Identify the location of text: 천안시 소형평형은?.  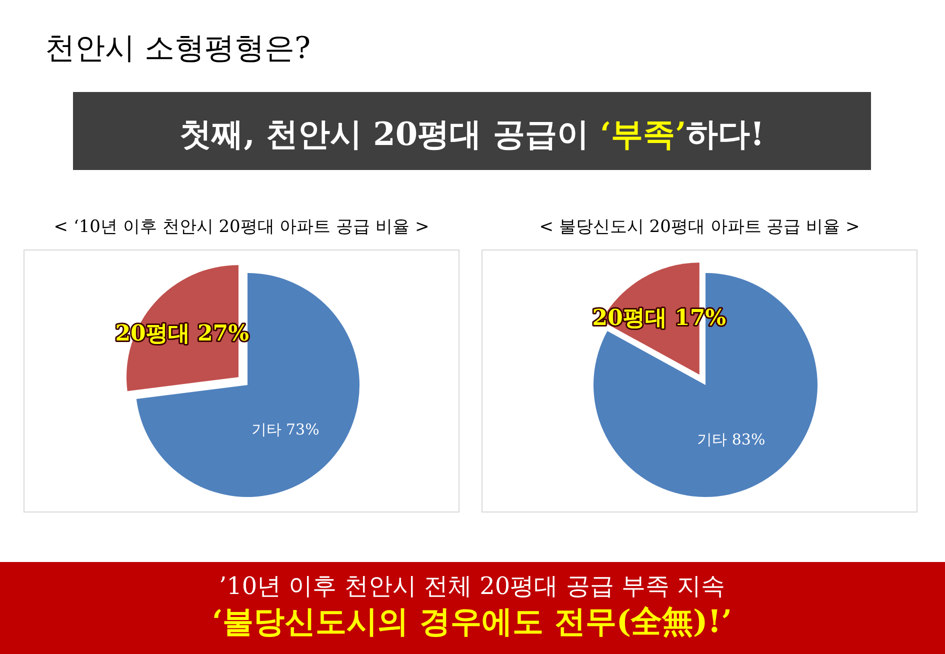
(178, 48).